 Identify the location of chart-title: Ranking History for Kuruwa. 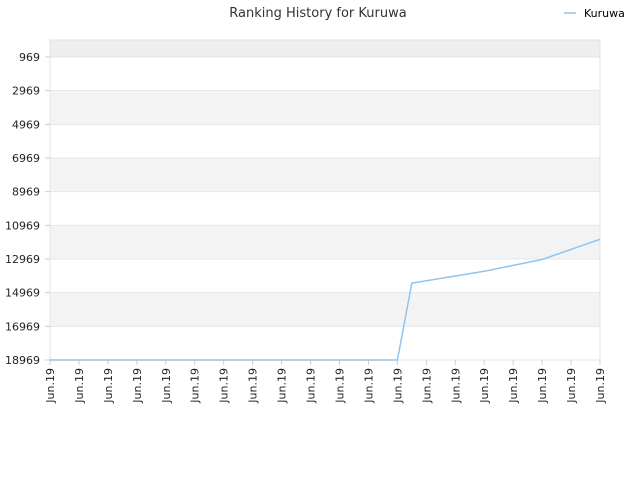
(317, 13).